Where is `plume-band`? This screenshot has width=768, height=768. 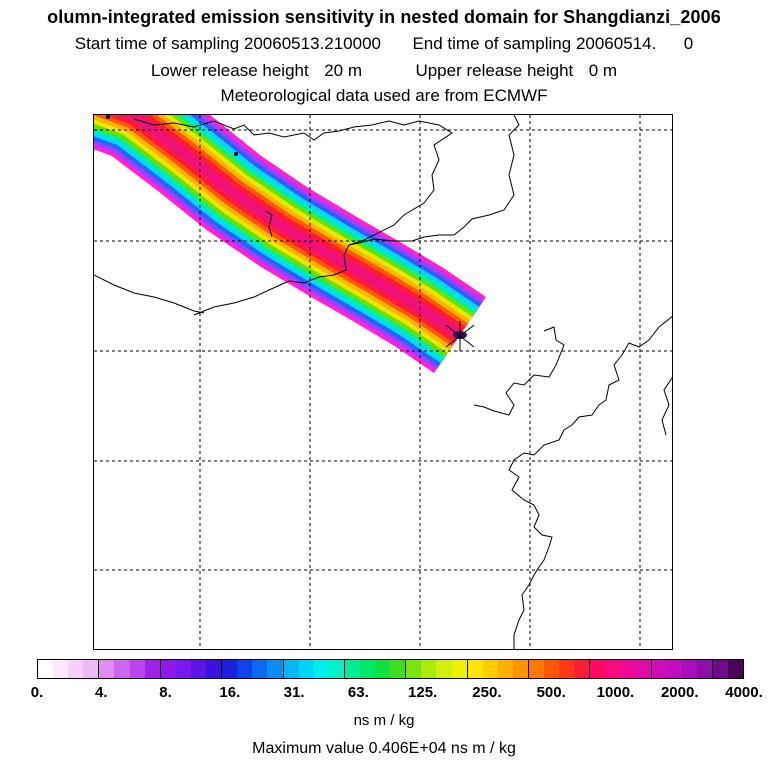 plume-band is located at coordinates (291, 227).